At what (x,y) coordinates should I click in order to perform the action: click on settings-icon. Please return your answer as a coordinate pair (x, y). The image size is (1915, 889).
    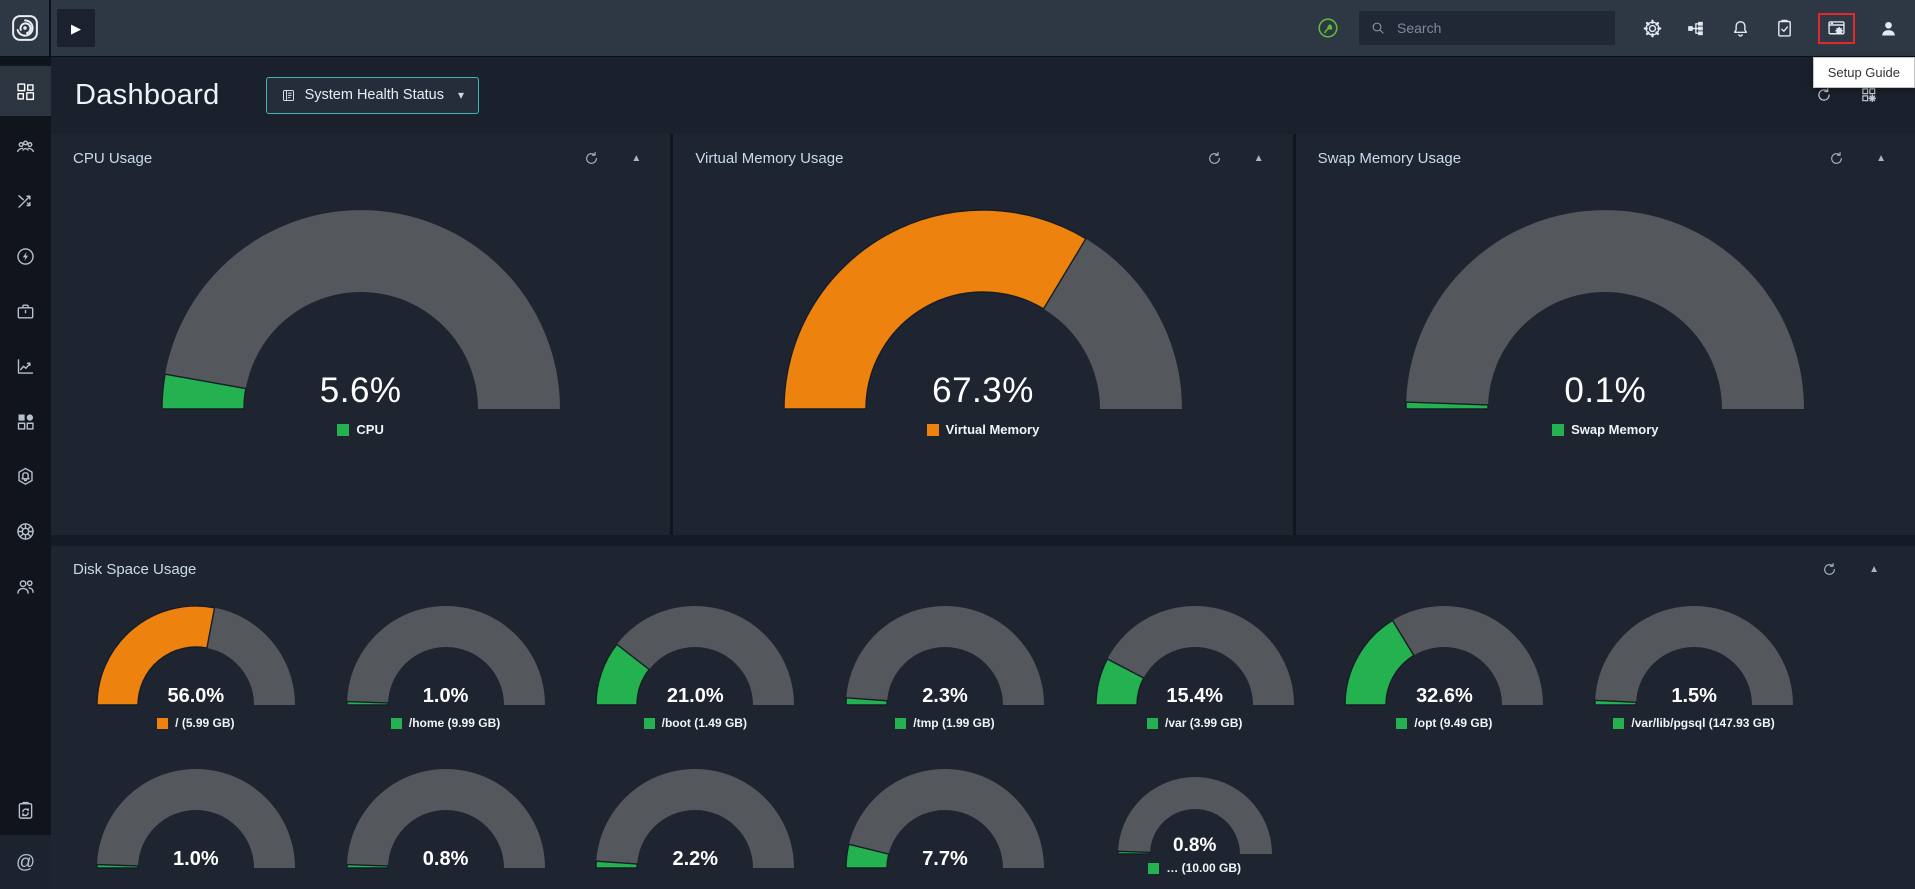
    Looking at the image, I should click on (1652, 28).